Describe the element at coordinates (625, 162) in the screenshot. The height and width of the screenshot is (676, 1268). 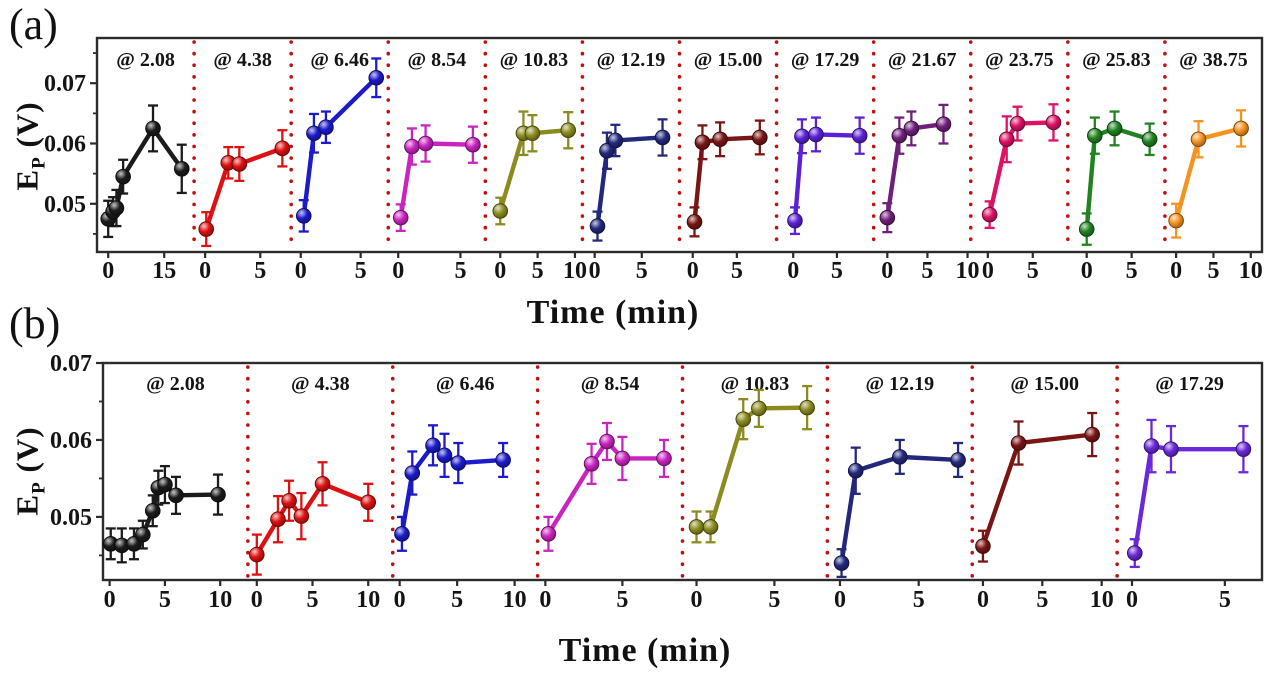
I see `subplot-a-6: 0 5 @ 12.19` at that location.